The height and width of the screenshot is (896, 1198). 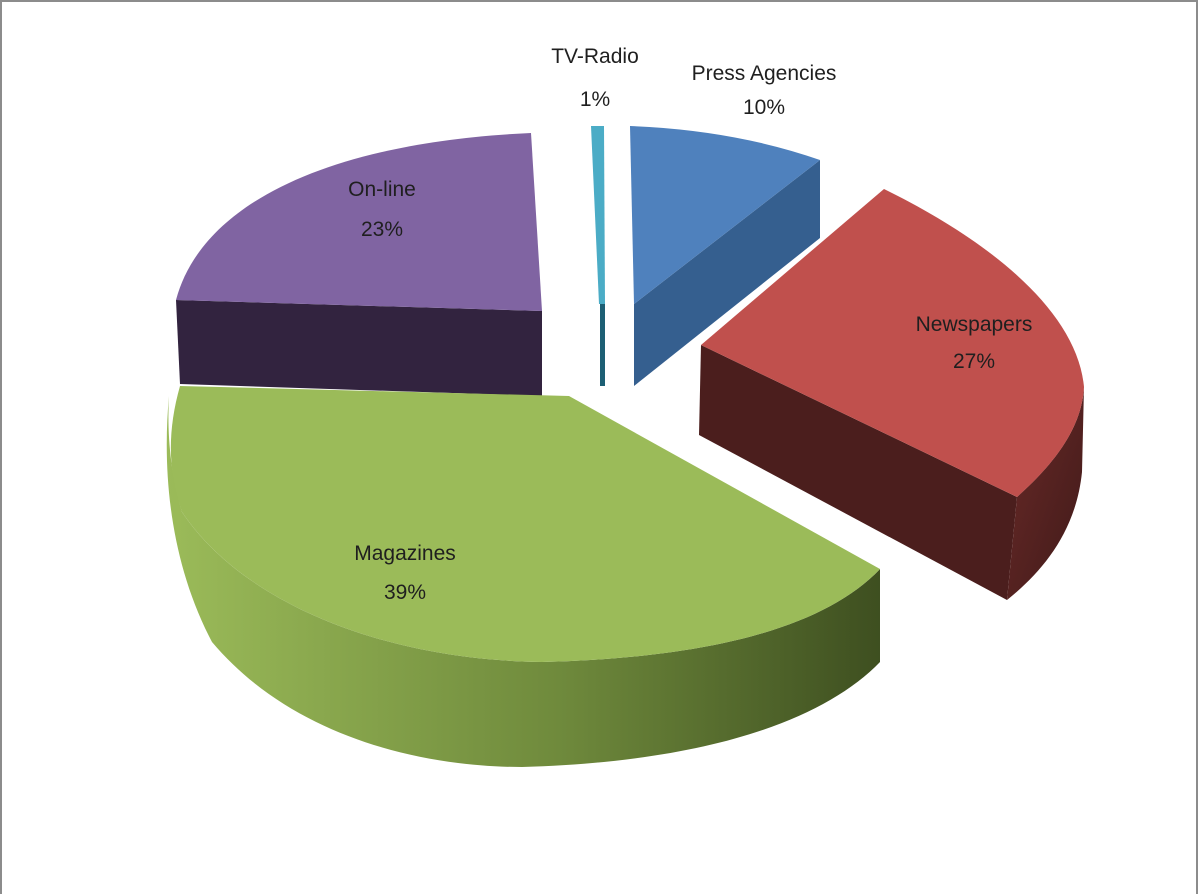 What do you see at coordinates (974, 324) in the screenshot?
I see `slice-label-newspapers-name: Newspapers` at bounding box center [974, 324].